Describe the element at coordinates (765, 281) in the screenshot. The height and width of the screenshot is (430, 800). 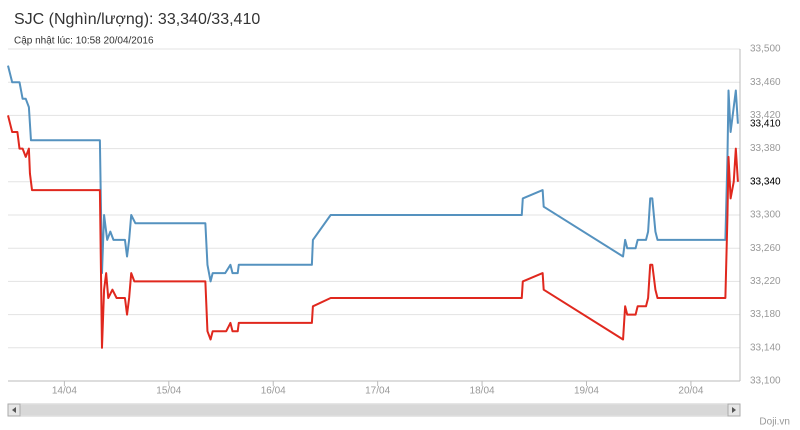
I see `y-tick-label: 33,220` at that location.